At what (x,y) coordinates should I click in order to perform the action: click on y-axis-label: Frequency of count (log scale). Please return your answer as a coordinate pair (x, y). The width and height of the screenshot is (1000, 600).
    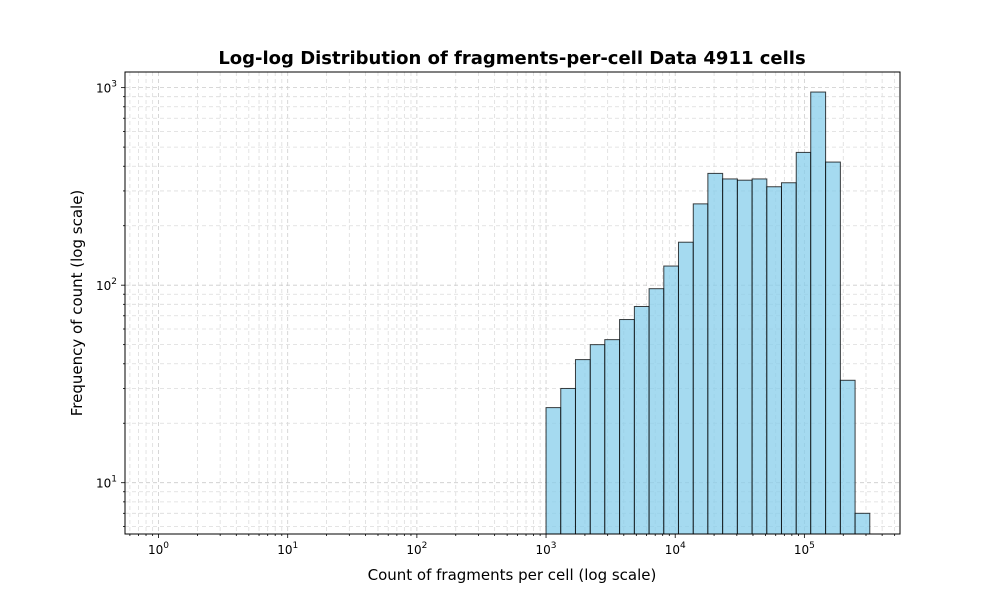
    Looking at the image, I should click on (77, 303).